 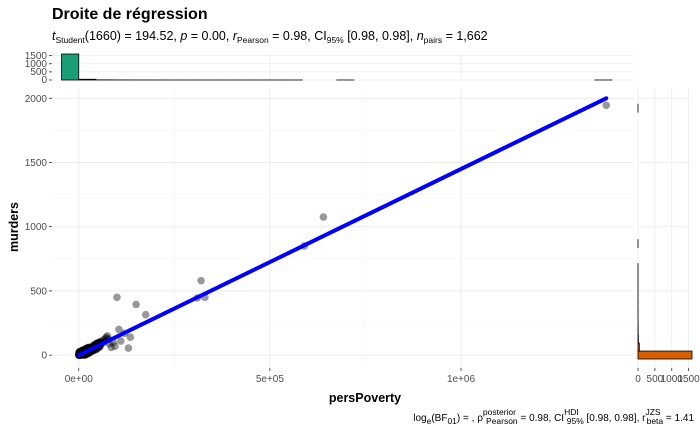 I want to click on y-axis-title: murders, so click(x=14, y=227).